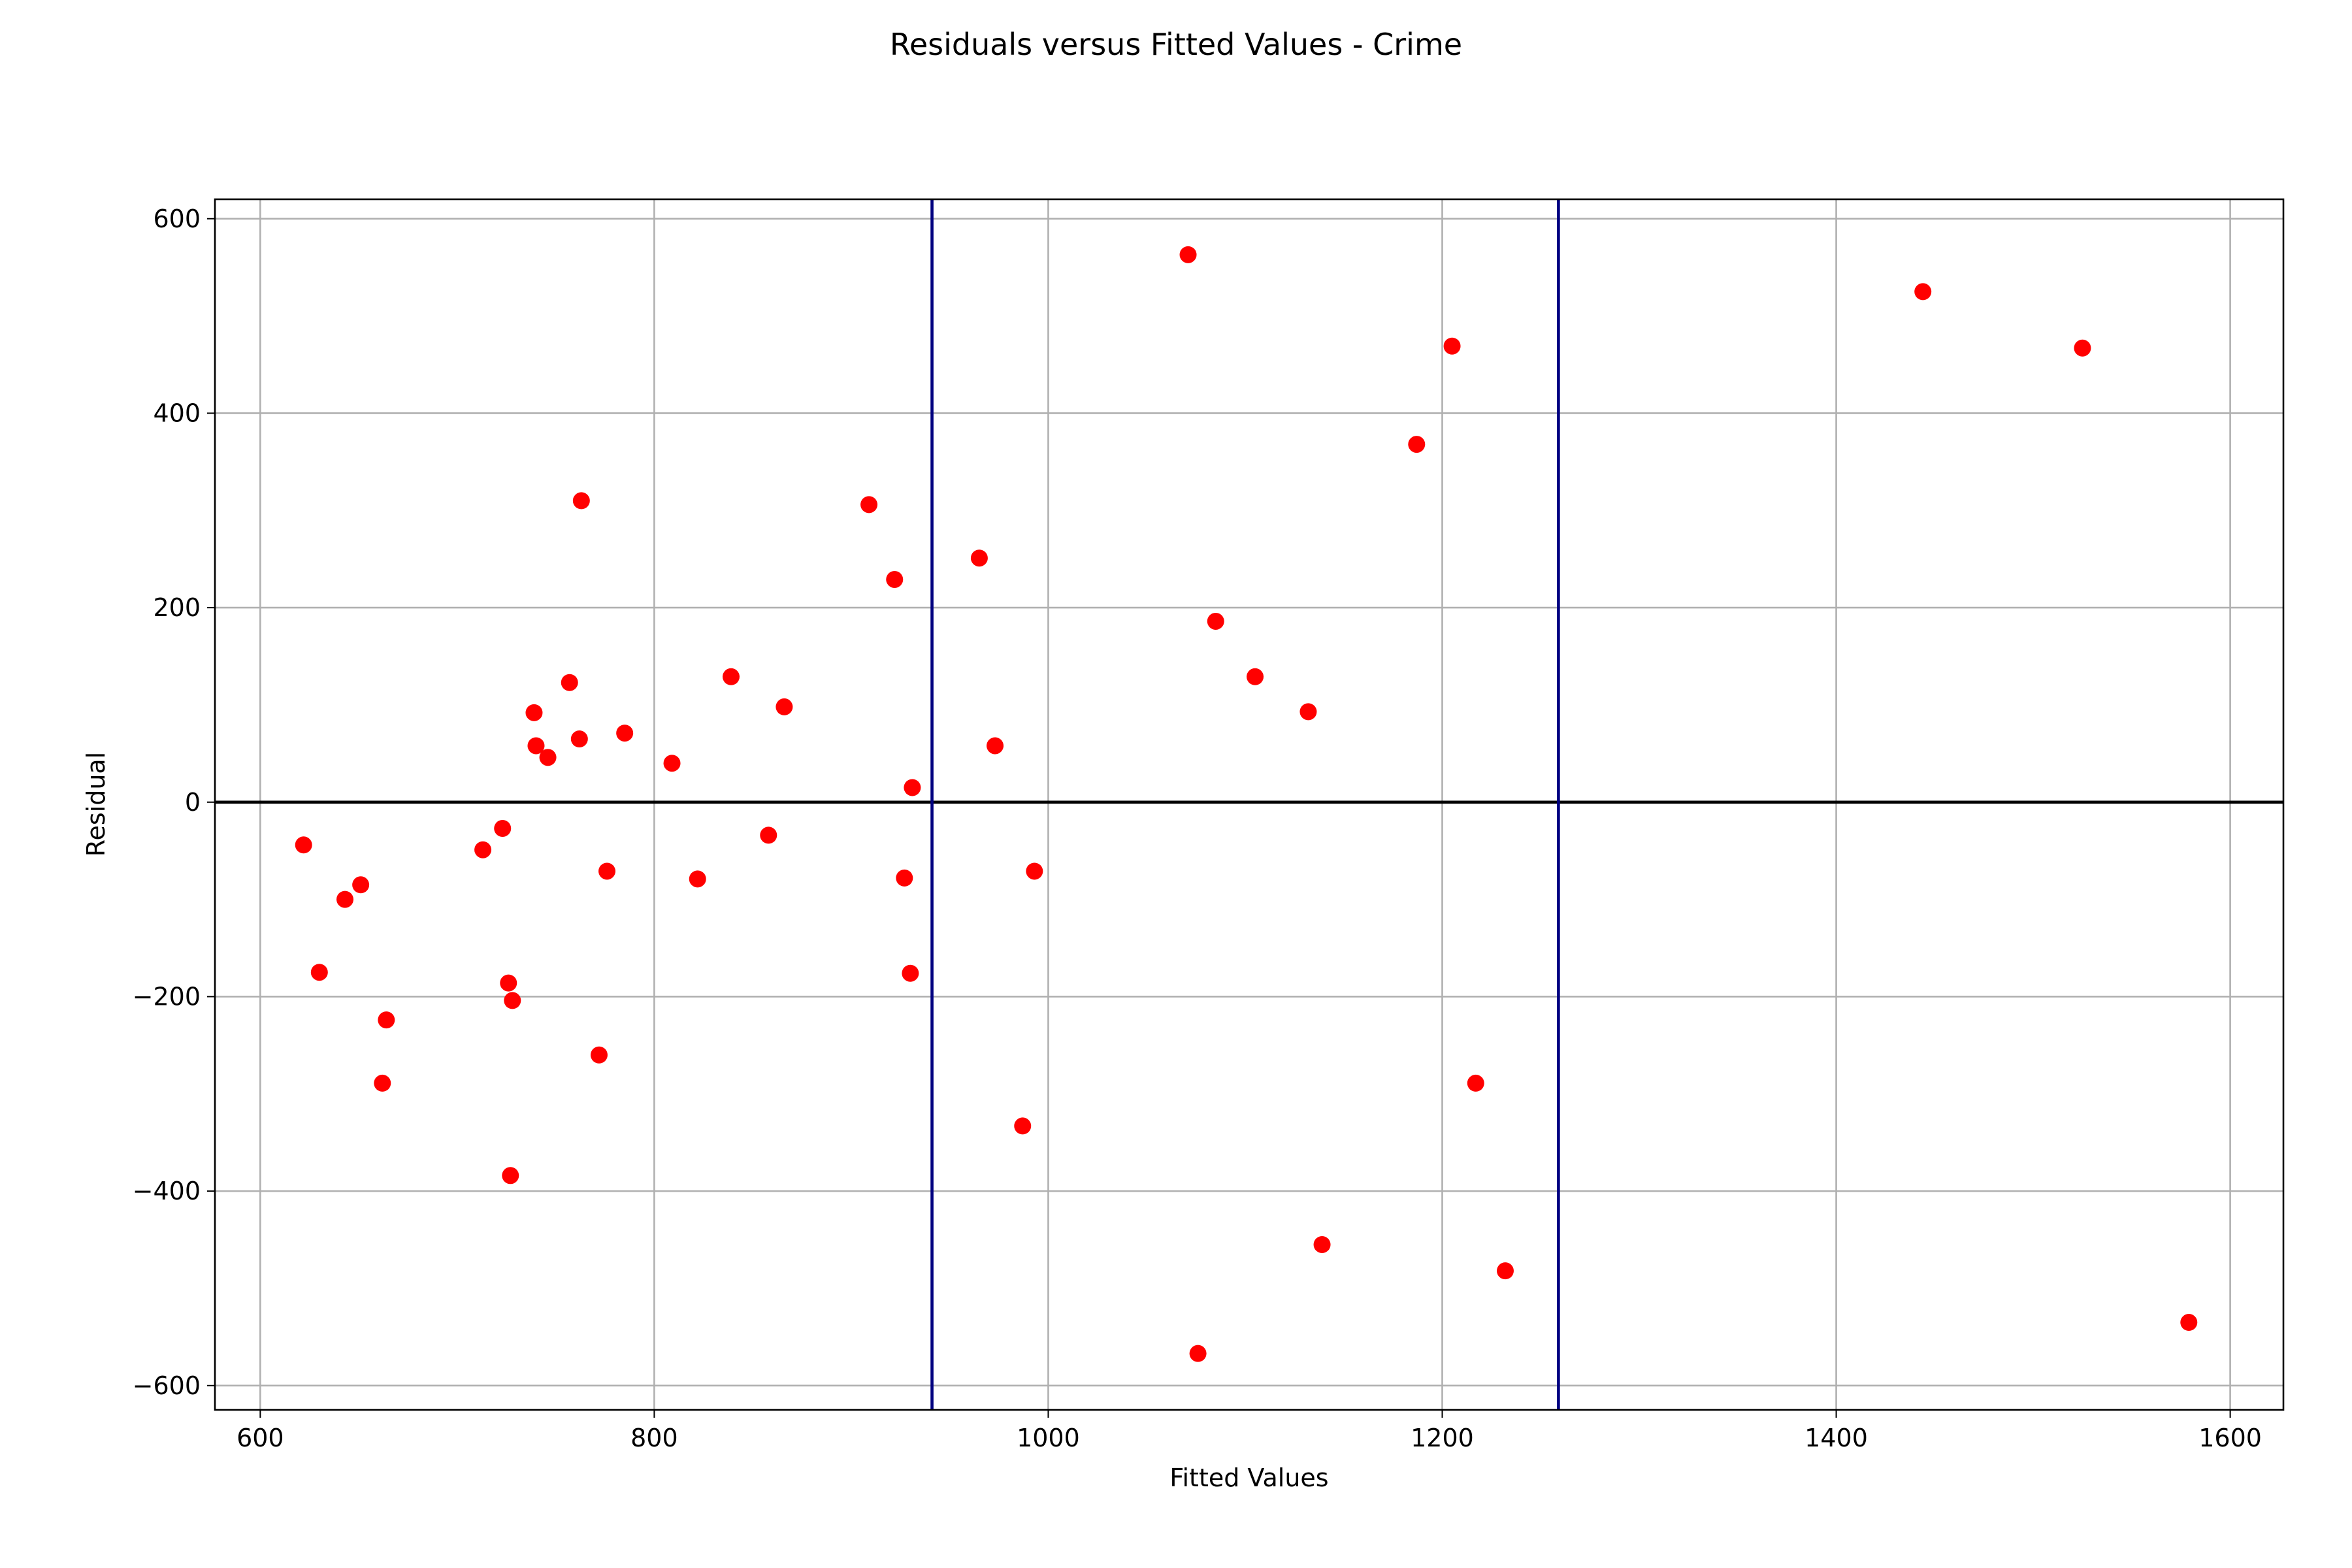 This screenshot has height=1568, width=2352. What do you see at coordinates (1248, 1477) in the screenshot?
I see `x-axis-label: Fitted Values` at bounding box center [1248, 1477].